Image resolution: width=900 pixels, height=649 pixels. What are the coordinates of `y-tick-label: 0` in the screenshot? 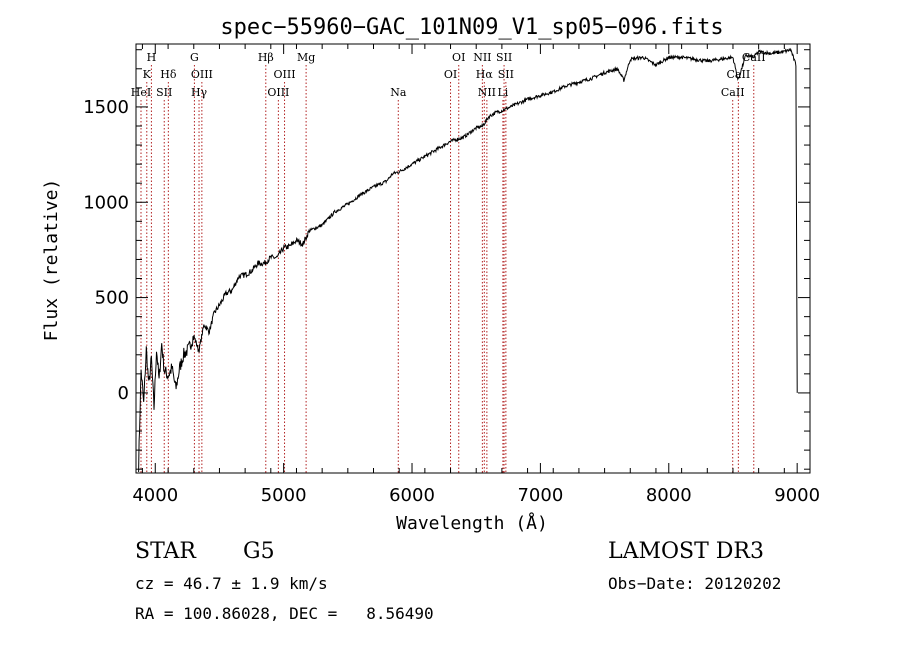 It's located at (123, 393).